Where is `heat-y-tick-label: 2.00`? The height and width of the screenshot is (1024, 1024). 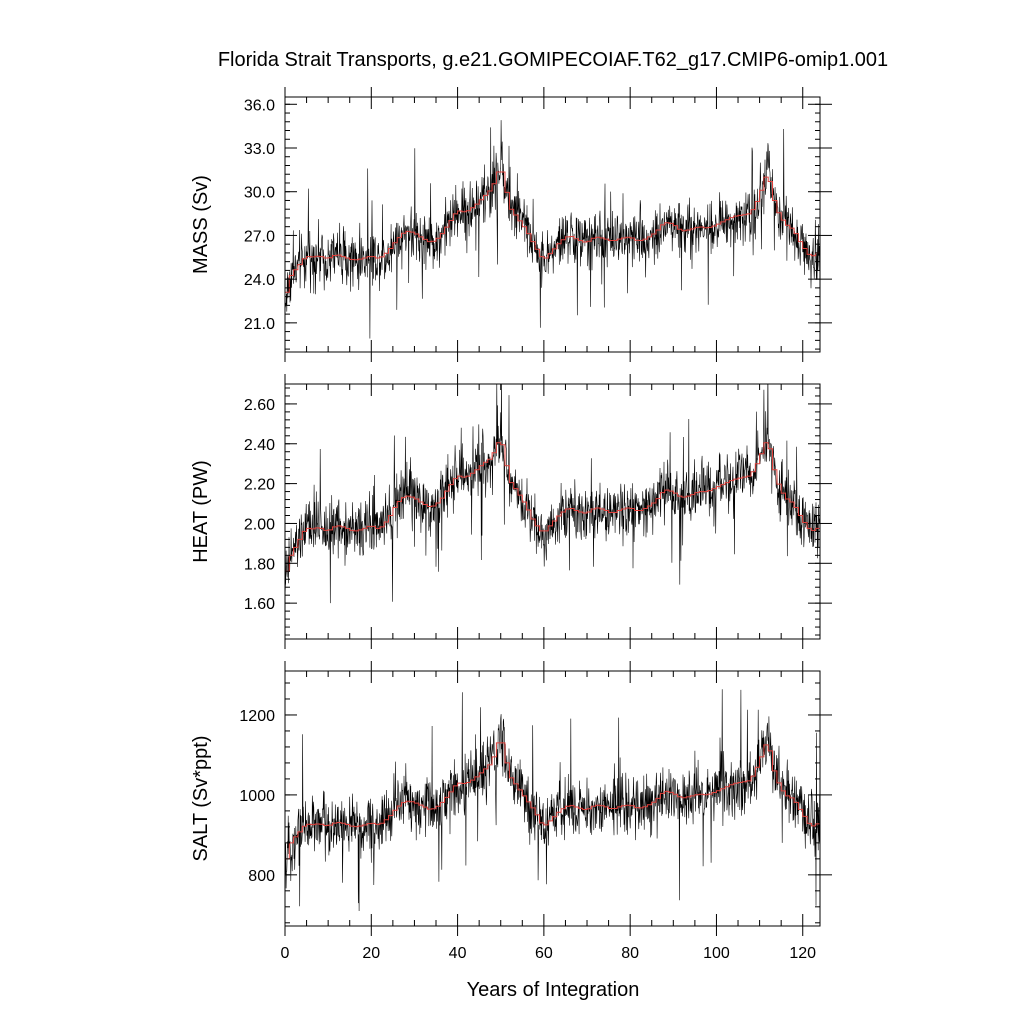 heat-y-tick-label: 2.00 is located at coordinates (259, 524).